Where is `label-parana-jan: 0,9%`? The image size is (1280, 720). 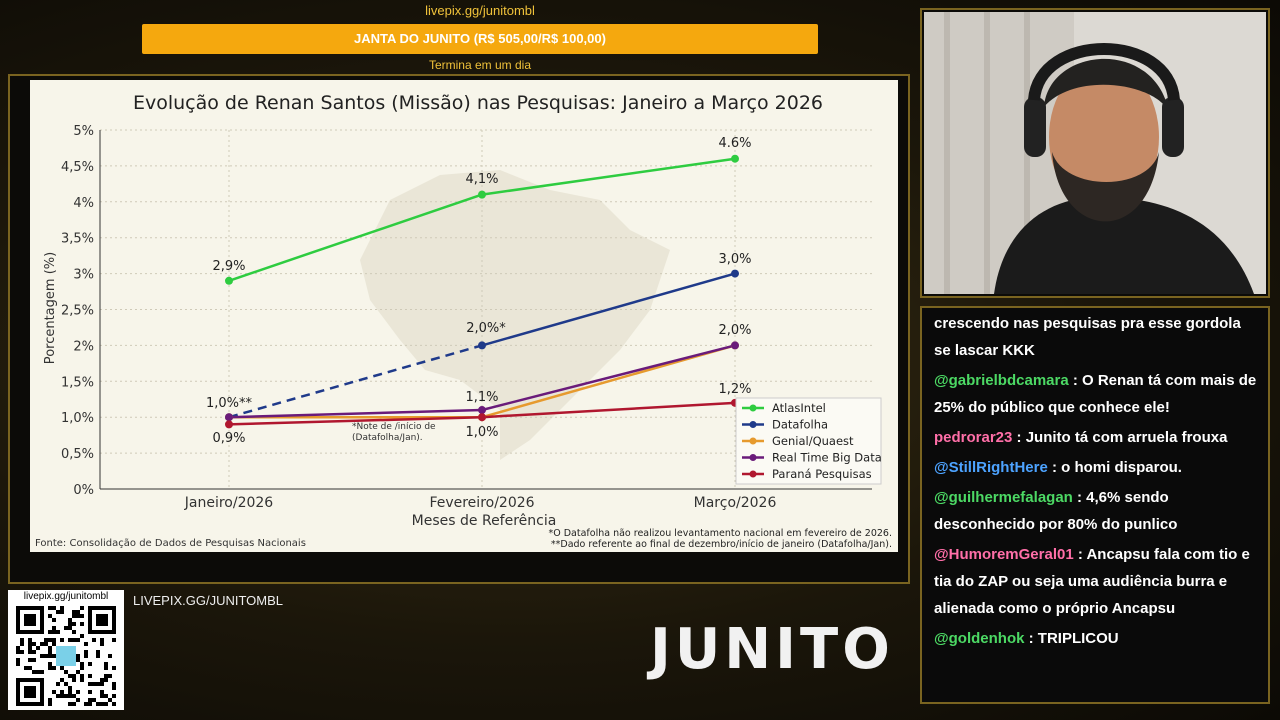
label-parana-jan: 0,9% is located at coordinates (228, 438).